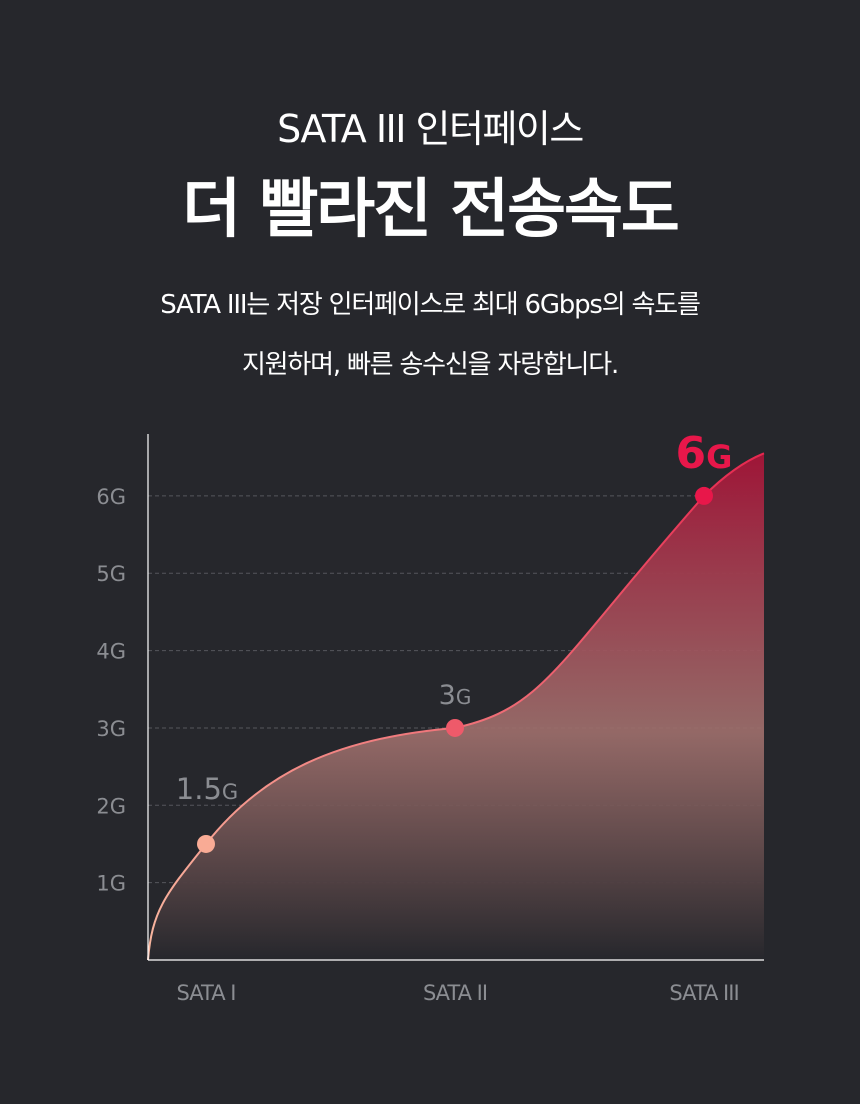 The height and width of the screenshot is (1104, 860). Describe the element at coordinates (111, 652) in the screenshot. I see `y-tick-label: 4G` at that location.